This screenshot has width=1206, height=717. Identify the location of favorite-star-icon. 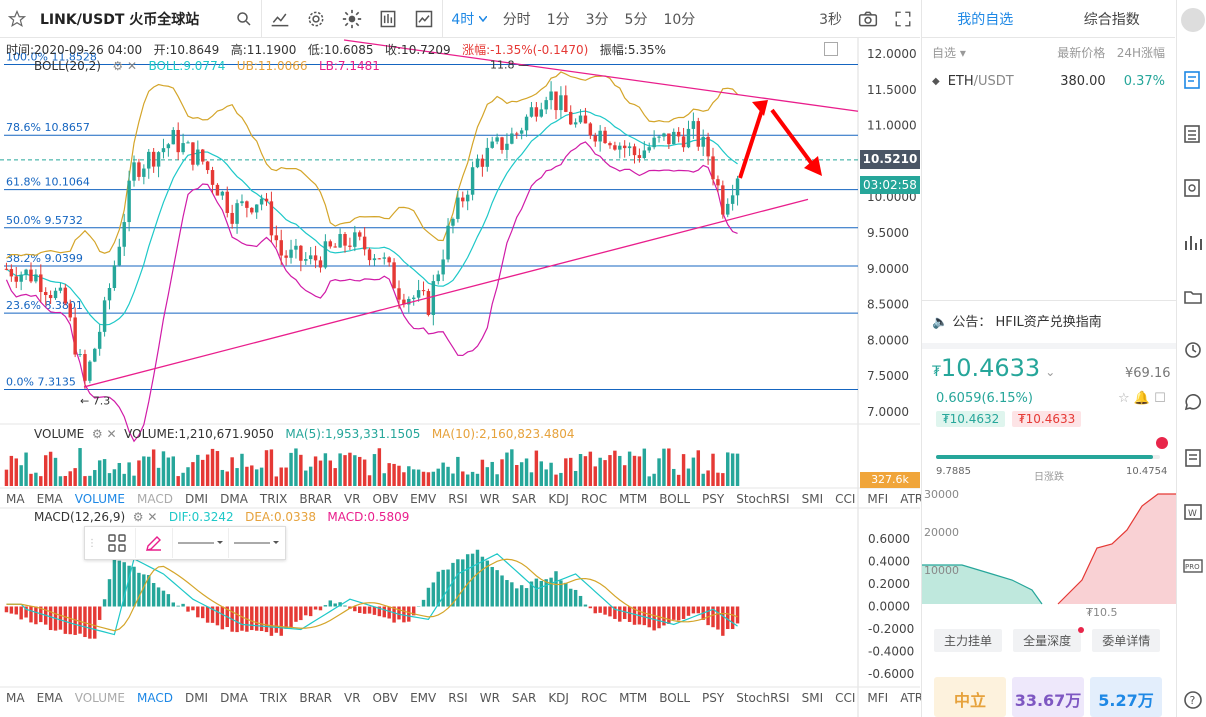
(17, 19).